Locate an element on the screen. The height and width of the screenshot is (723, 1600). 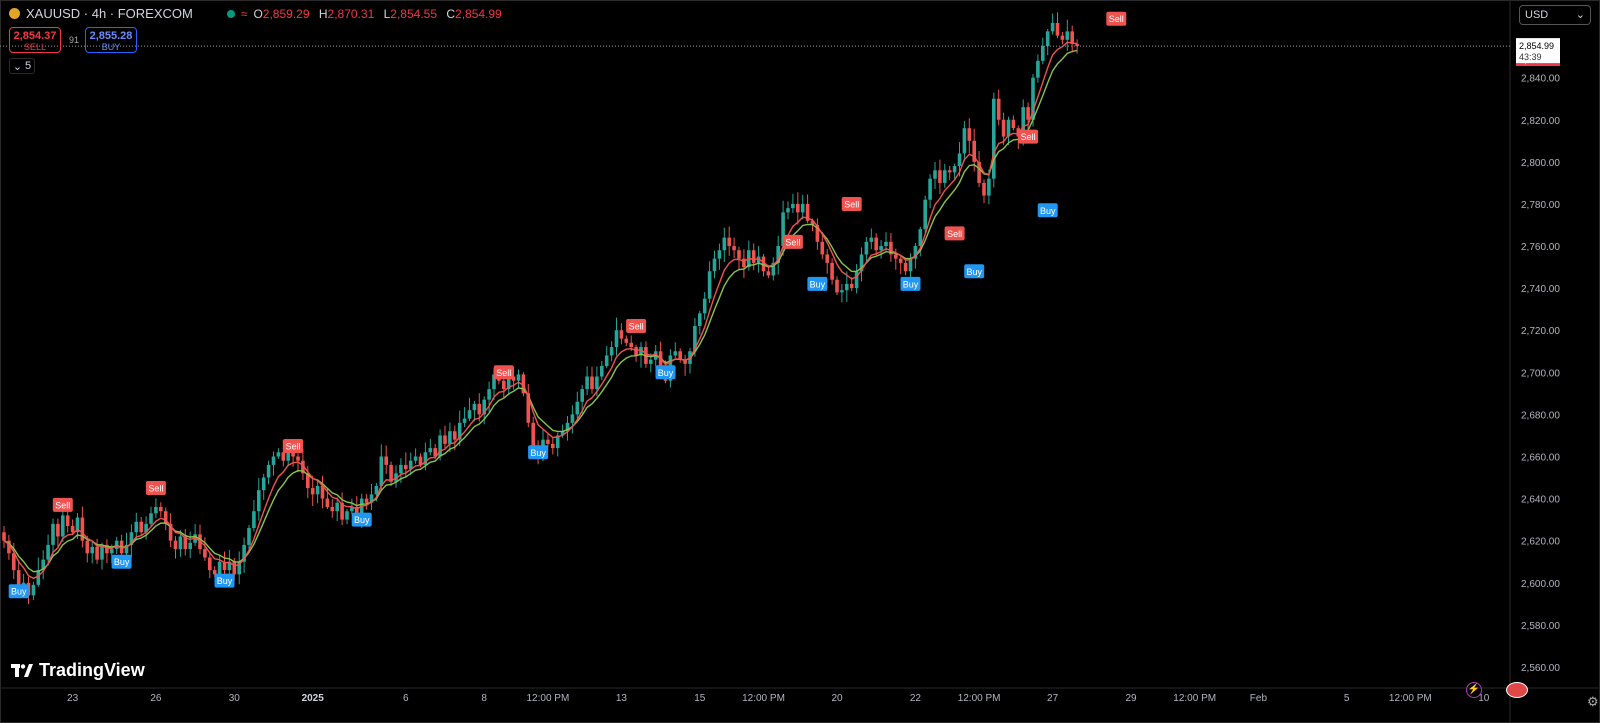
indicator-count: 5 is located at coordinates (28, 66).